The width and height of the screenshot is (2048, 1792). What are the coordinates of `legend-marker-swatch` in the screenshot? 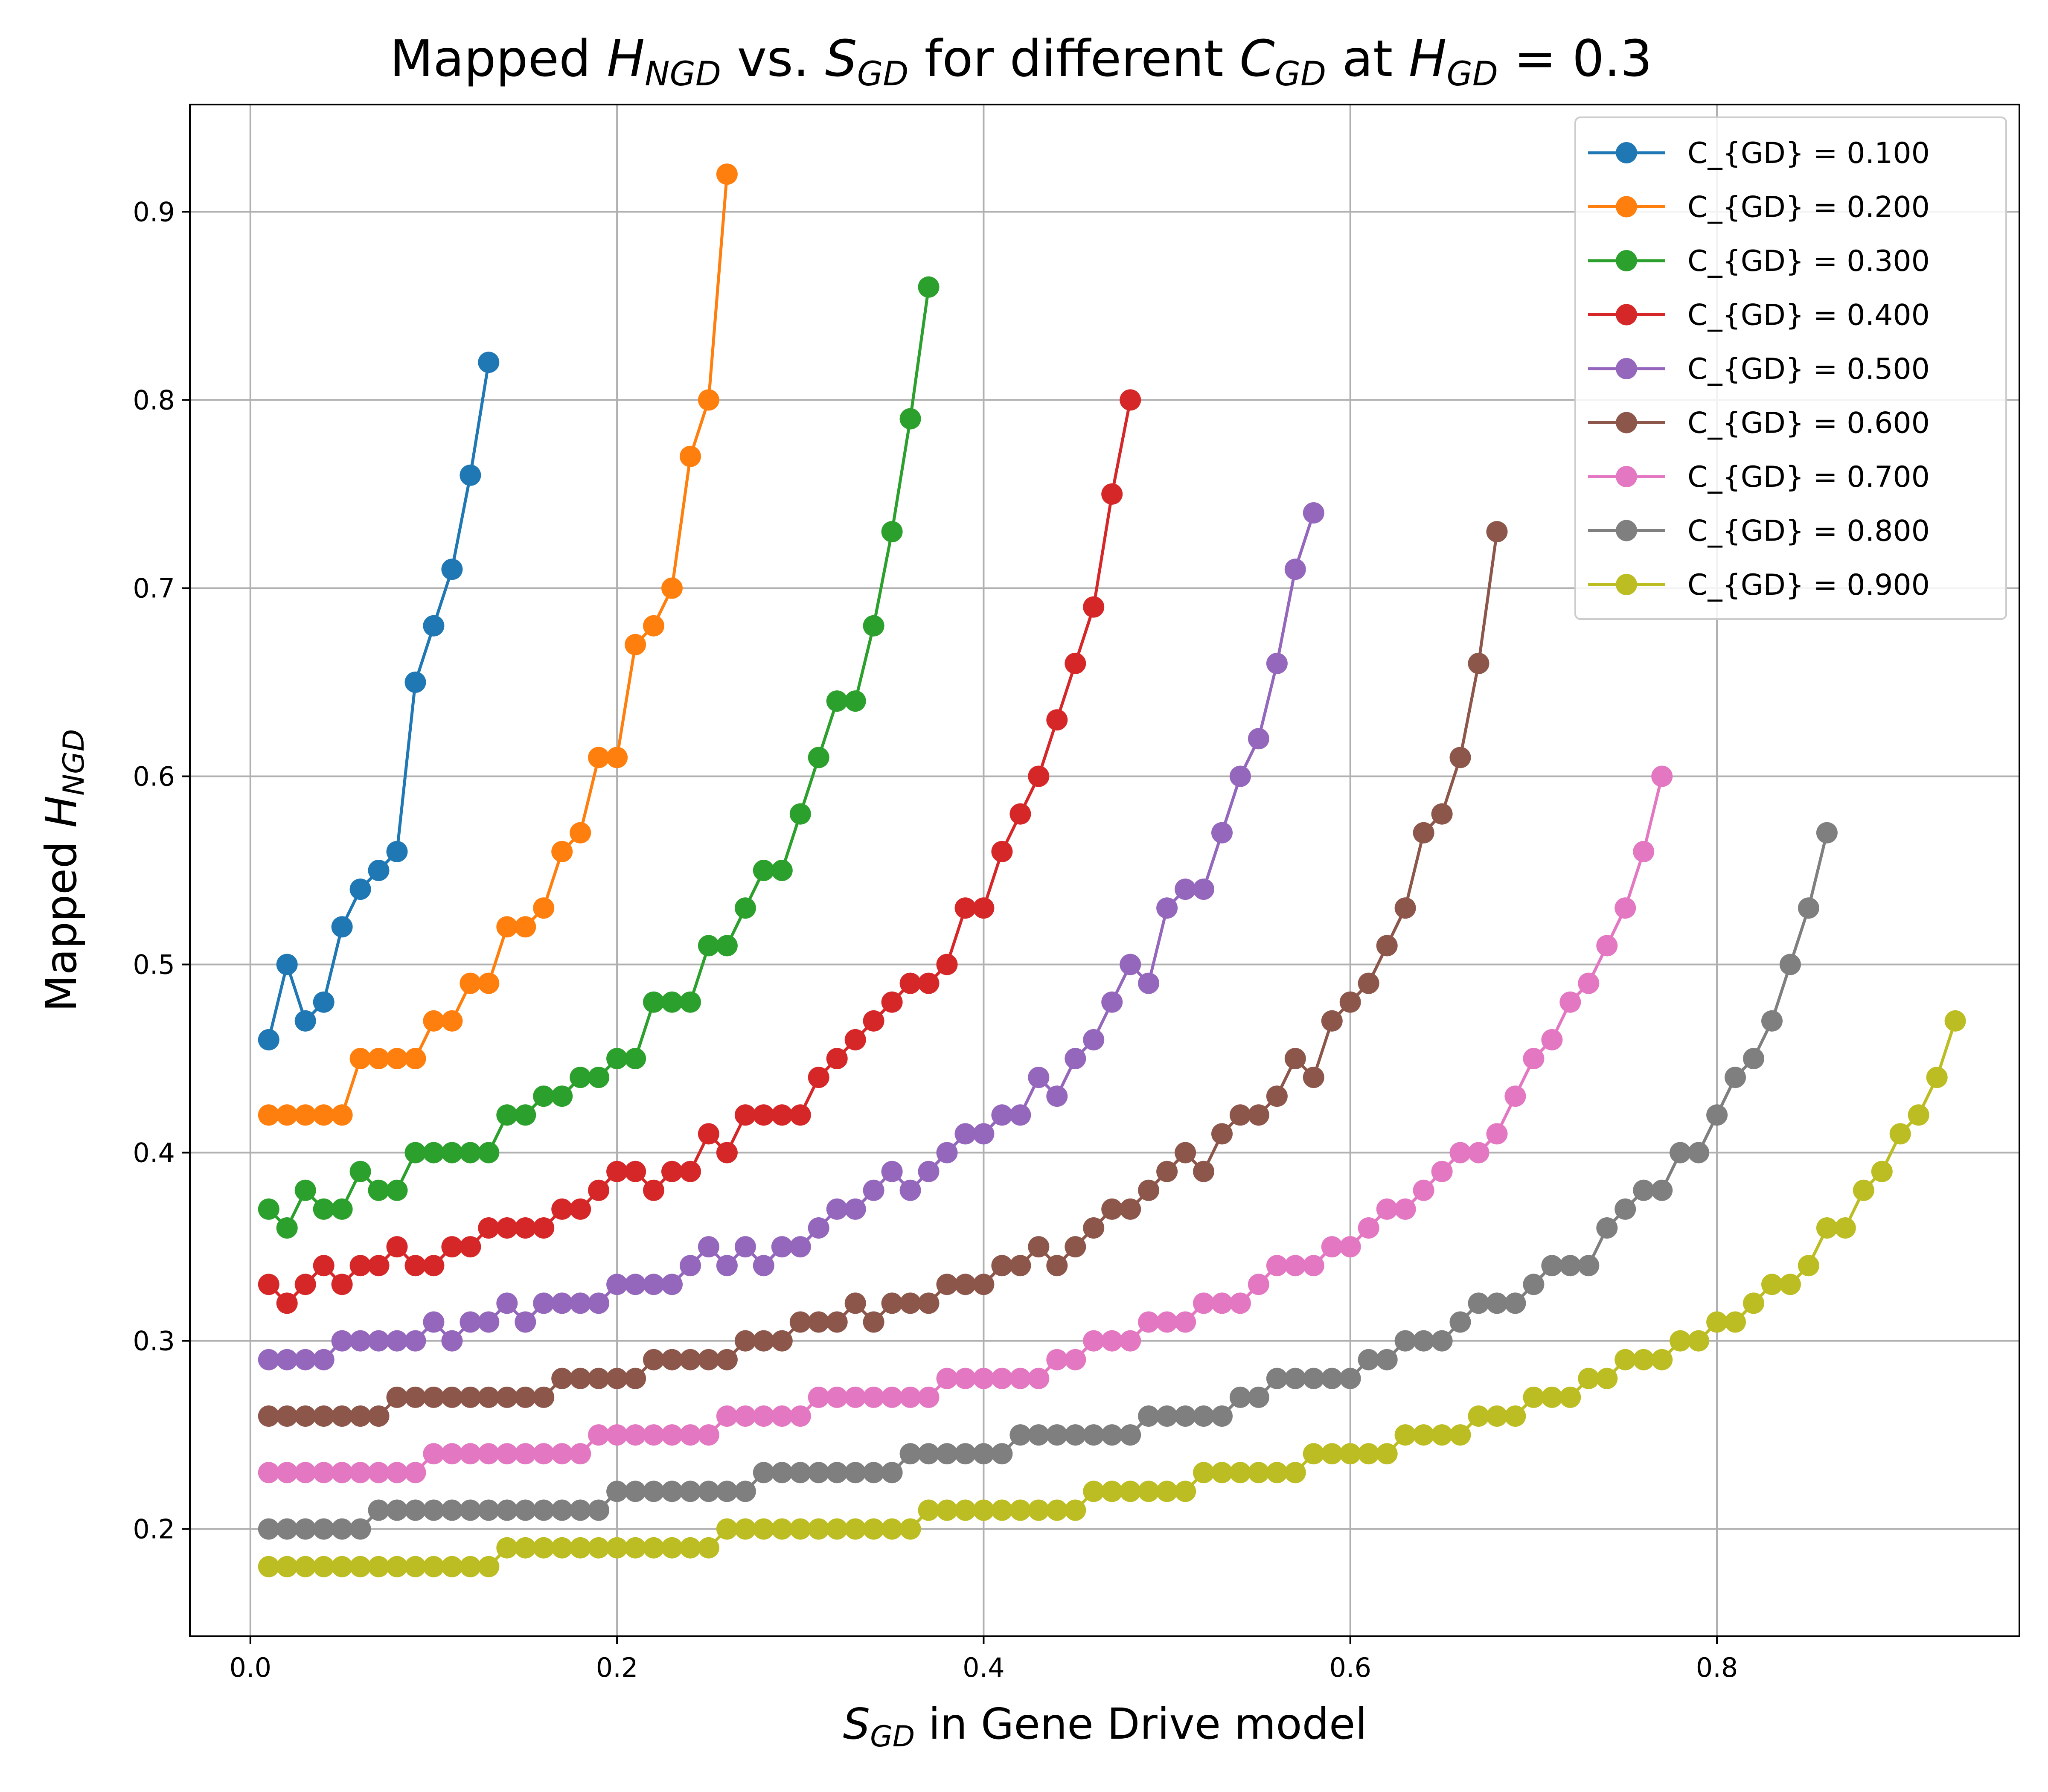 It's located at (1626, 315).